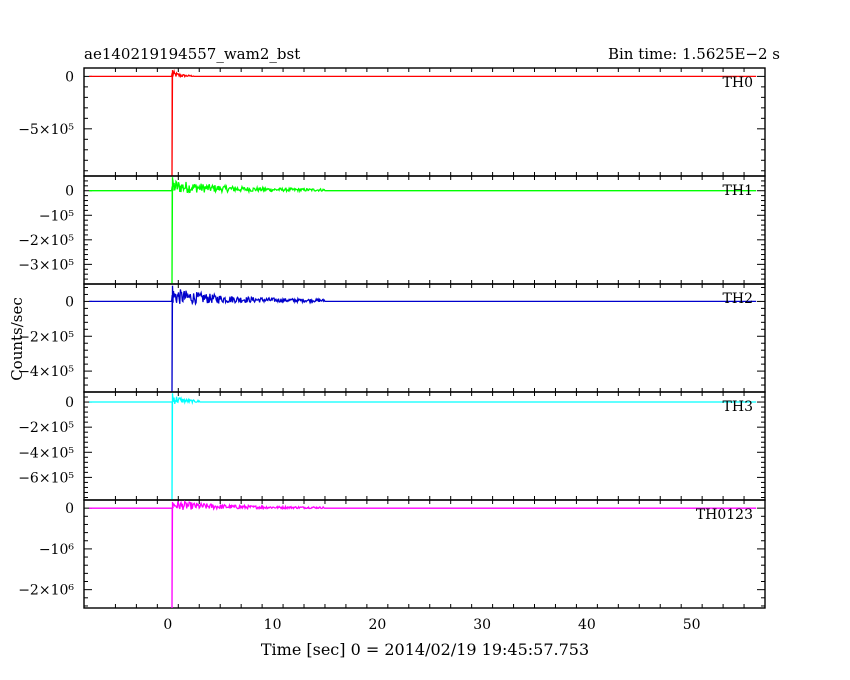 The height and width of the screenshot is (680, 850). I want to click on series-line-th0123, so click(423, 554).